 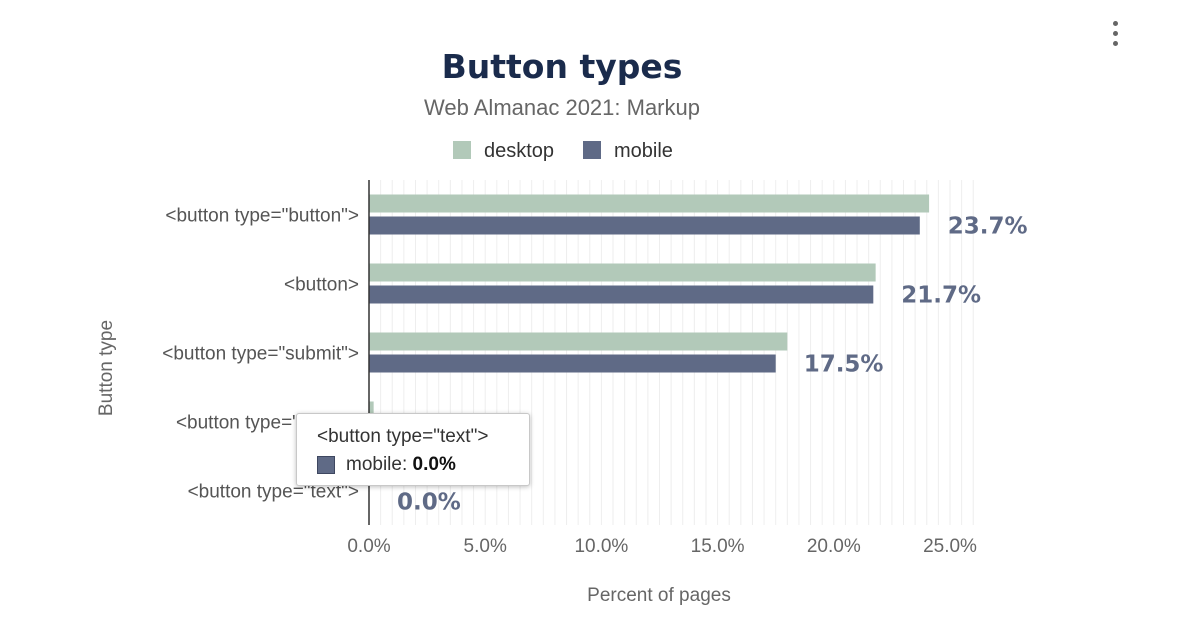 I want to click on x-tick-label: 5.0%, so click(x=485, y=546).